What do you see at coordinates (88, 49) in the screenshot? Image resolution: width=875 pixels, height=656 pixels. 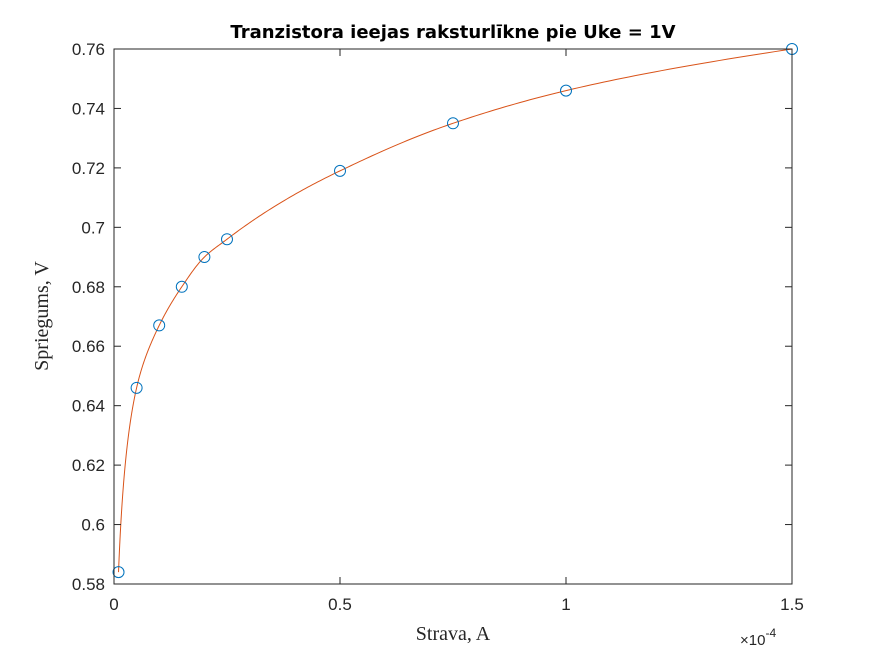 I see `y-tick-label: 0.76` at bounding box center [88, 49].